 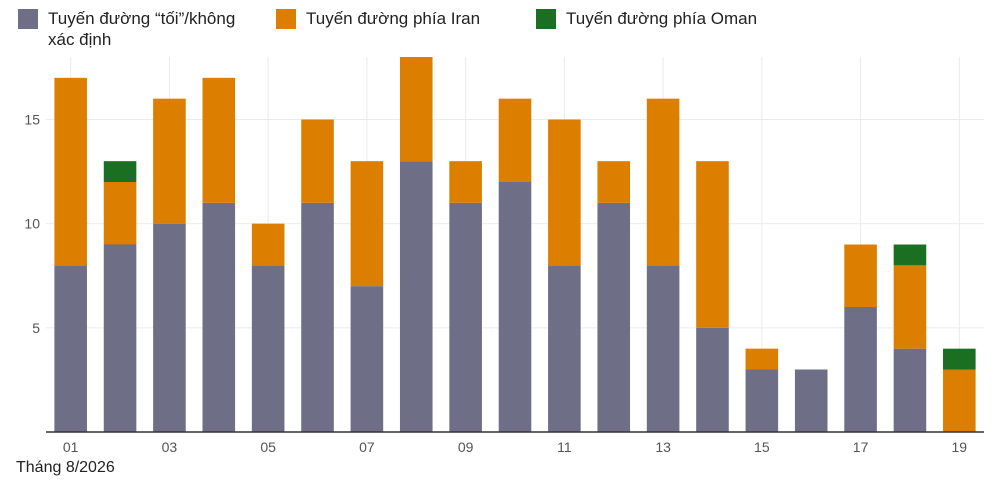 What do you see at coordinates (32, 120) in the screenshot?
I see `y-tick-label: 15` at bounding box center [32, 120].